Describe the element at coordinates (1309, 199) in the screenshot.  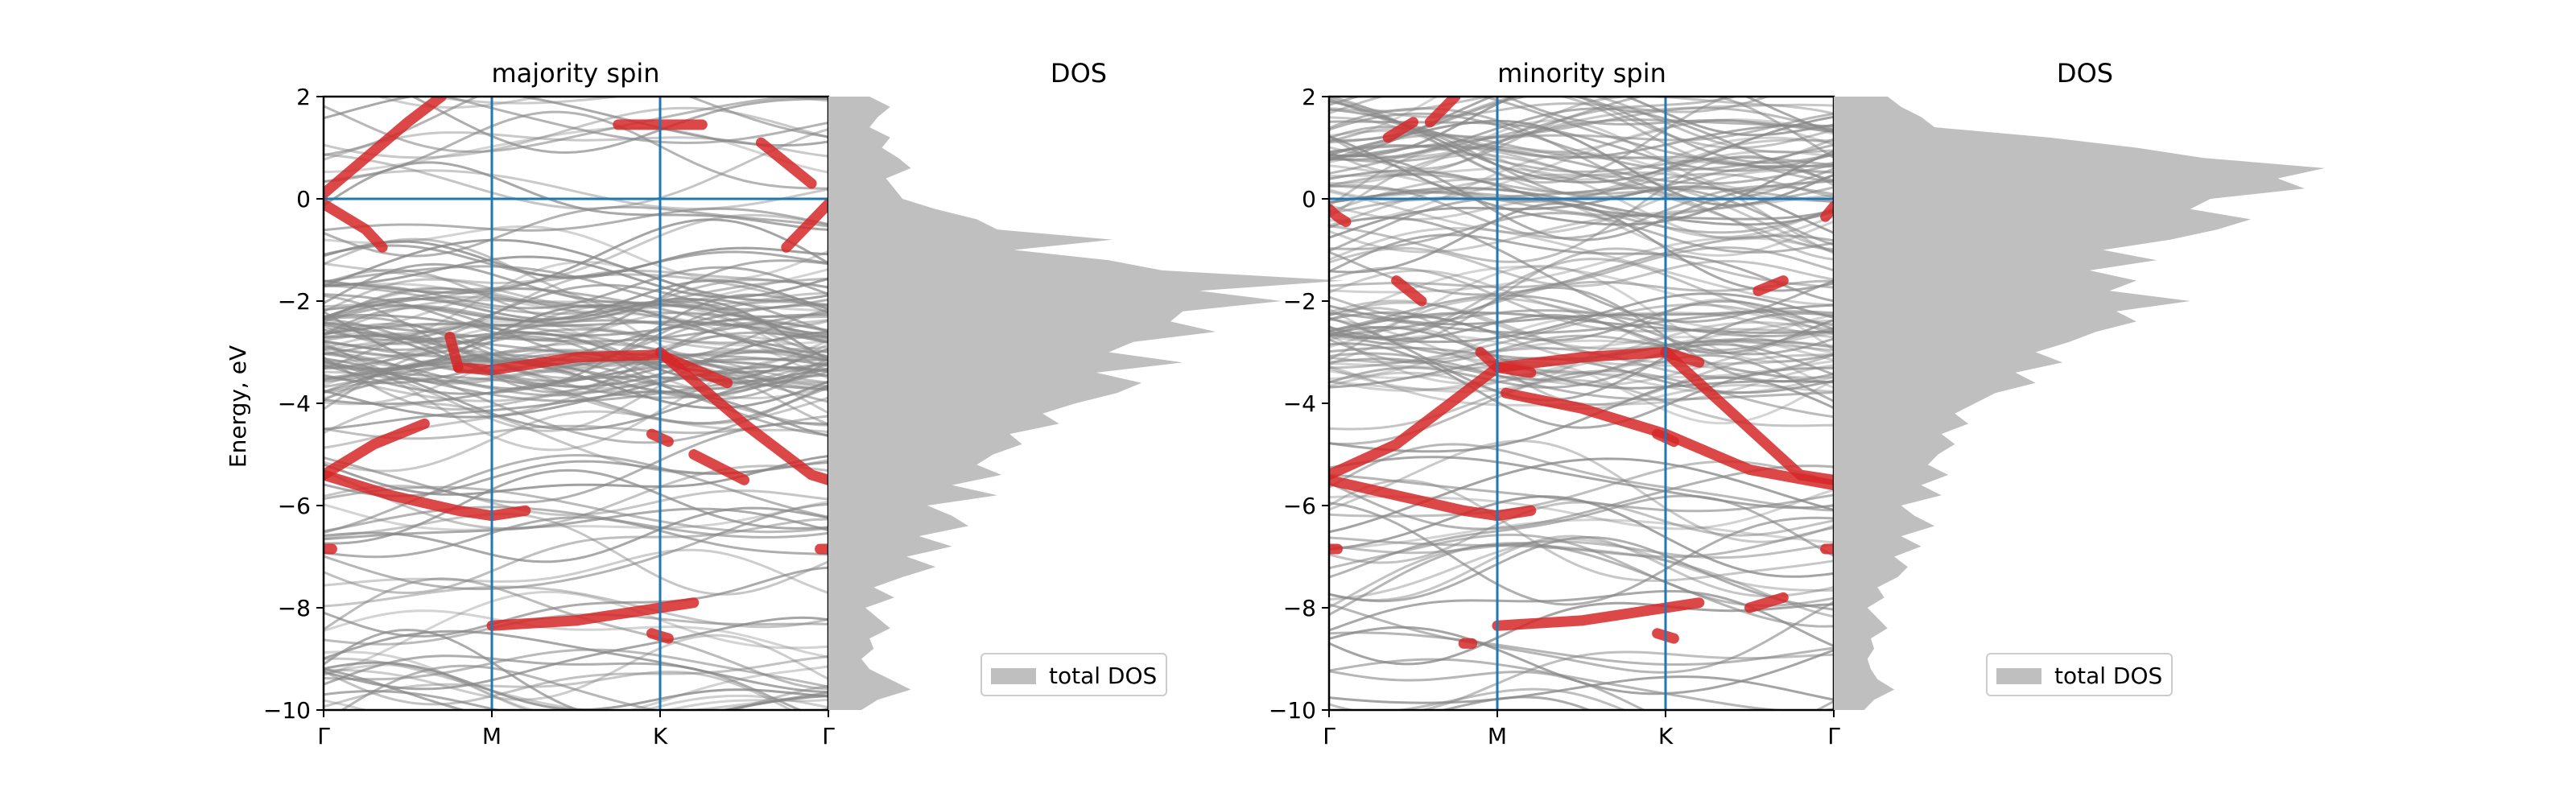
I see `y-tick-label: 0` at that location.